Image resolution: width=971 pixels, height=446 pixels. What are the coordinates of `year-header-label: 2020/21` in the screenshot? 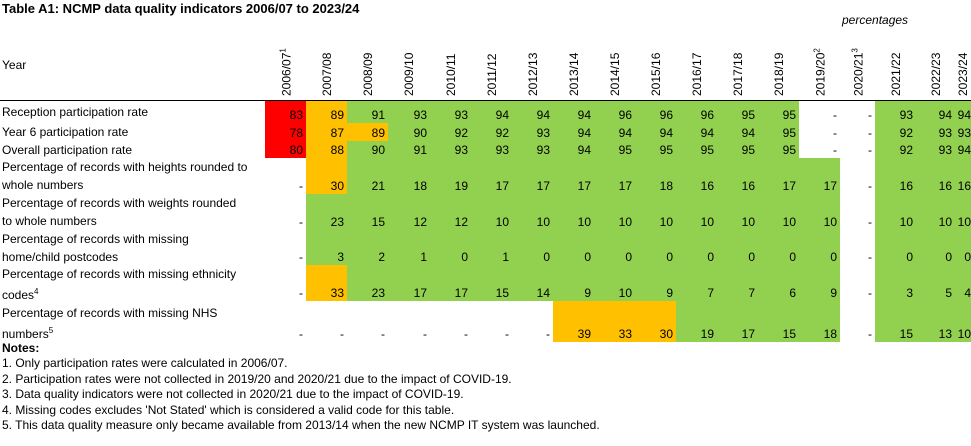 It's located at (858, 74).